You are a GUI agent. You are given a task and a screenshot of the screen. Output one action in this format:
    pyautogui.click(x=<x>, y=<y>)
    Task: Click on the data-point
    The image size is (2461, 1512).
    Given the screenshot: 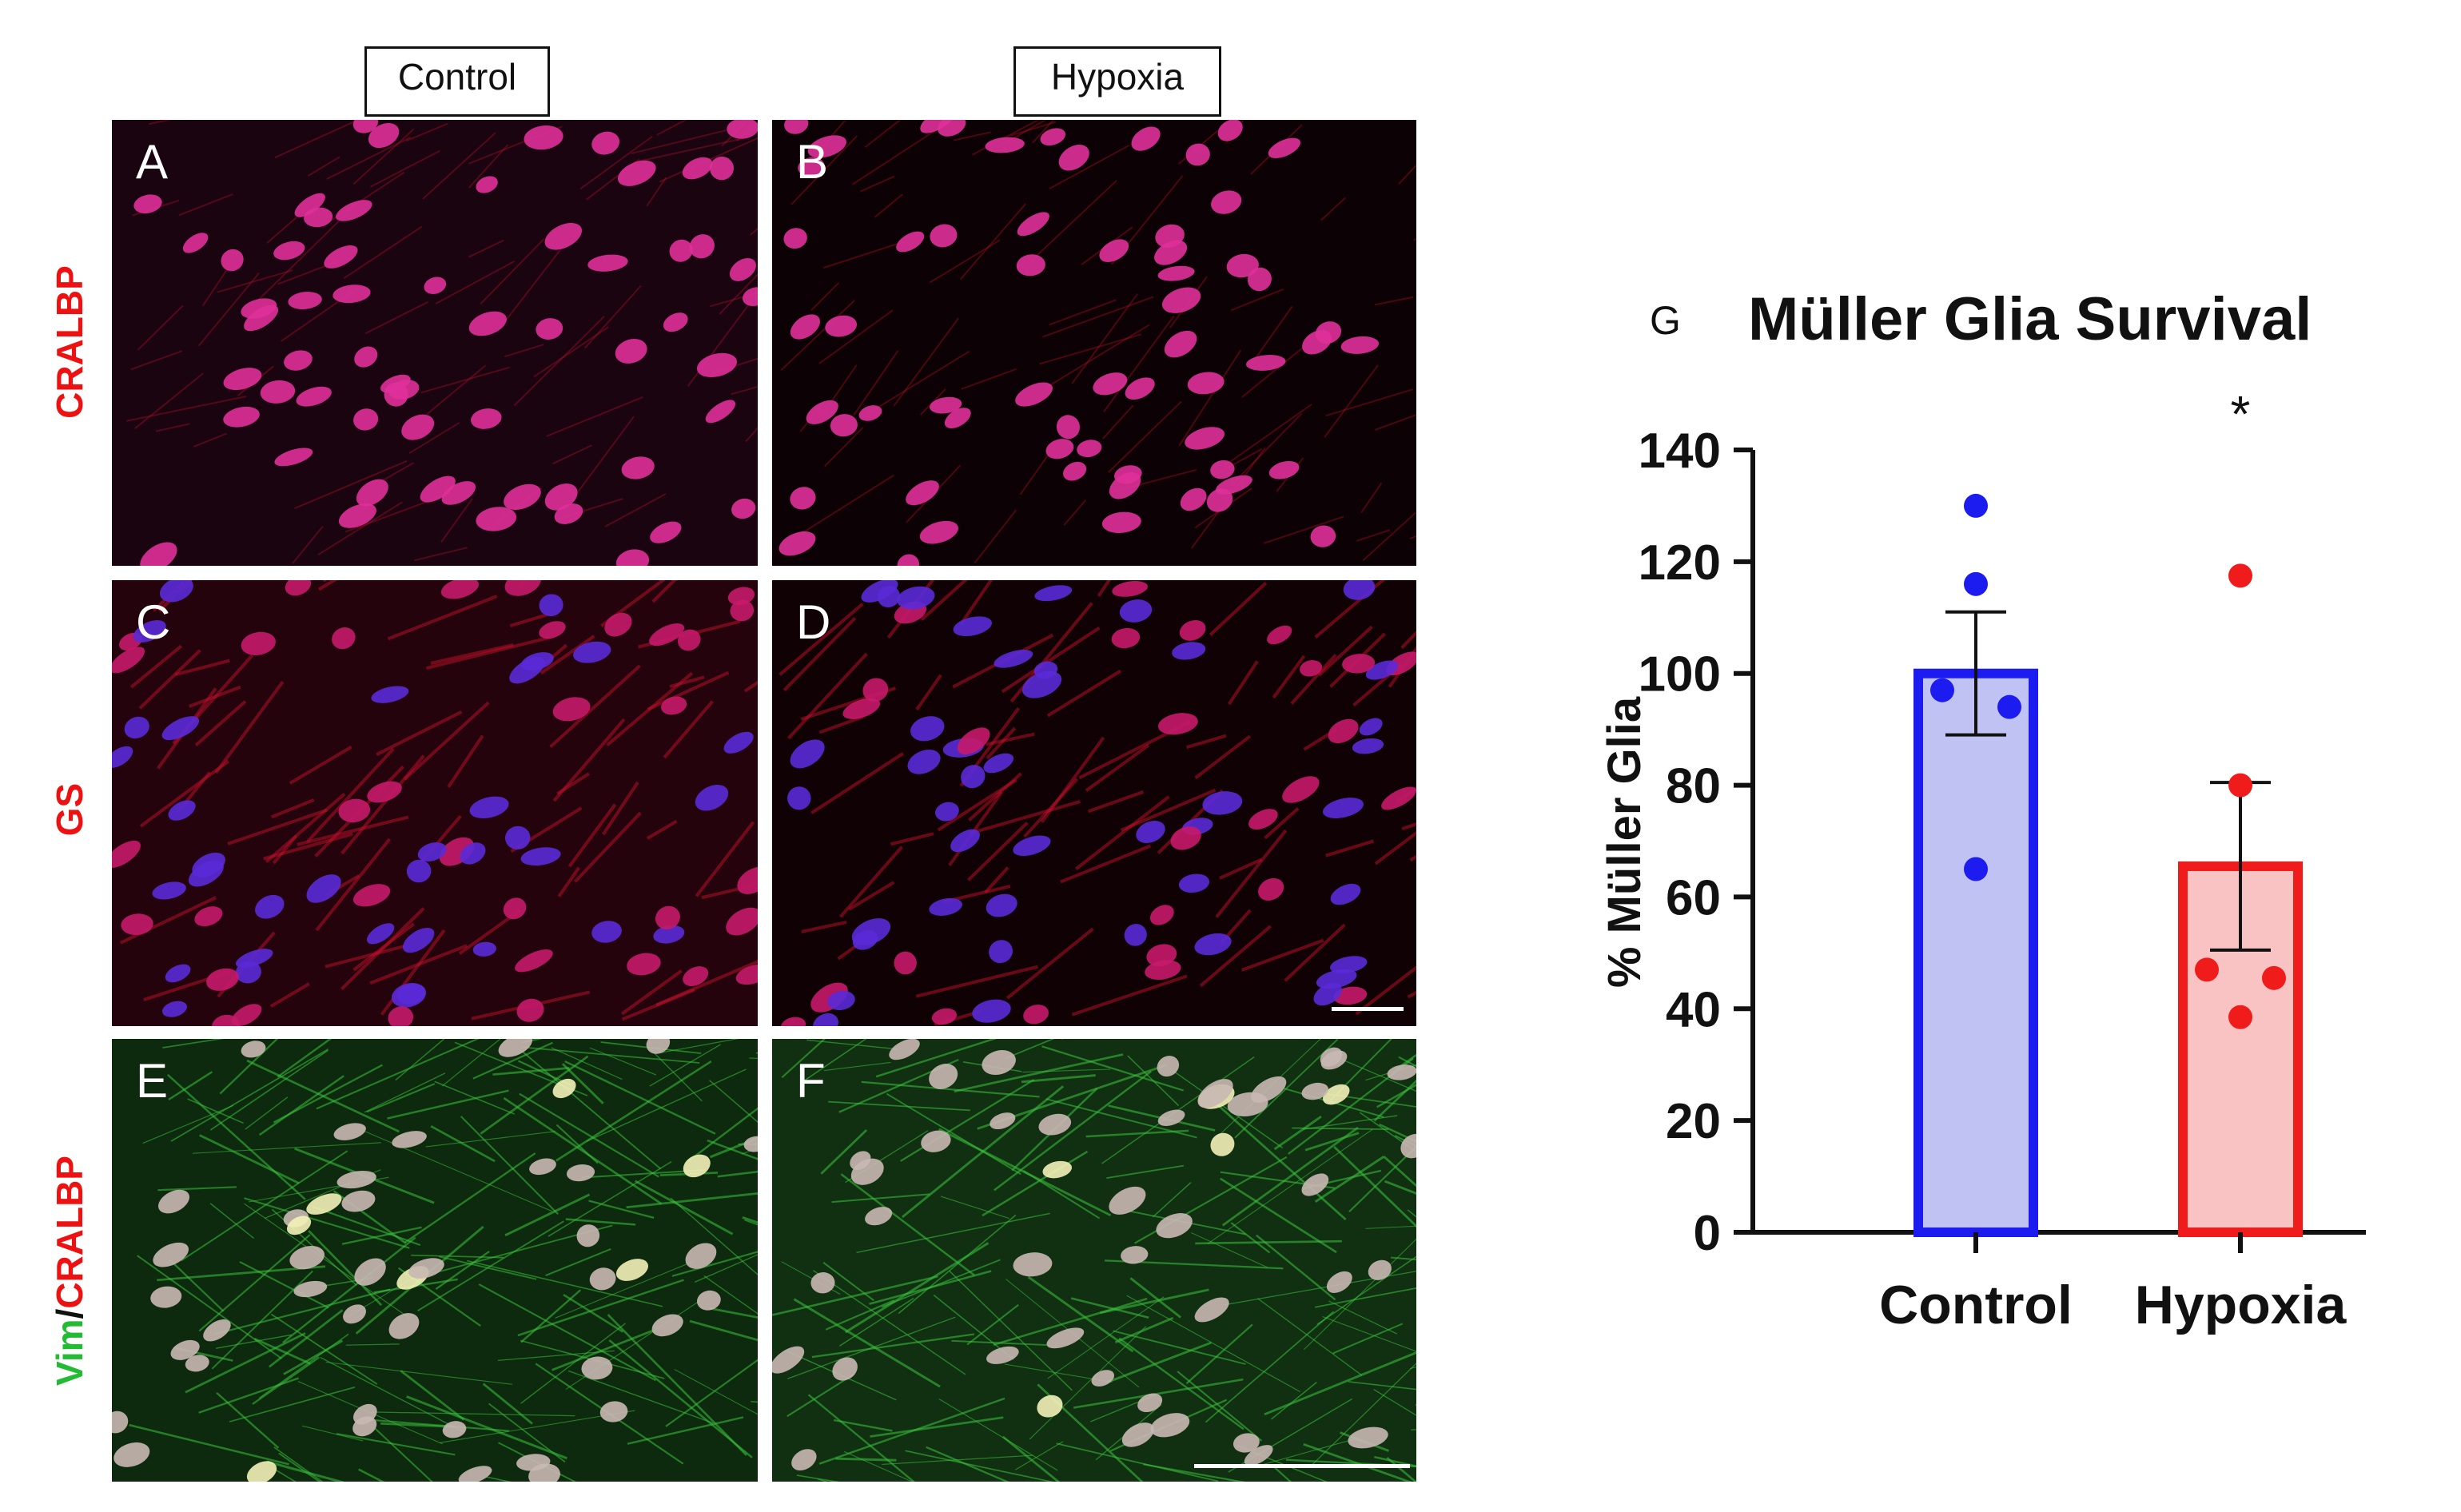 What is the action you would take?
    pyautogui.click(x=2240, y=785)
    